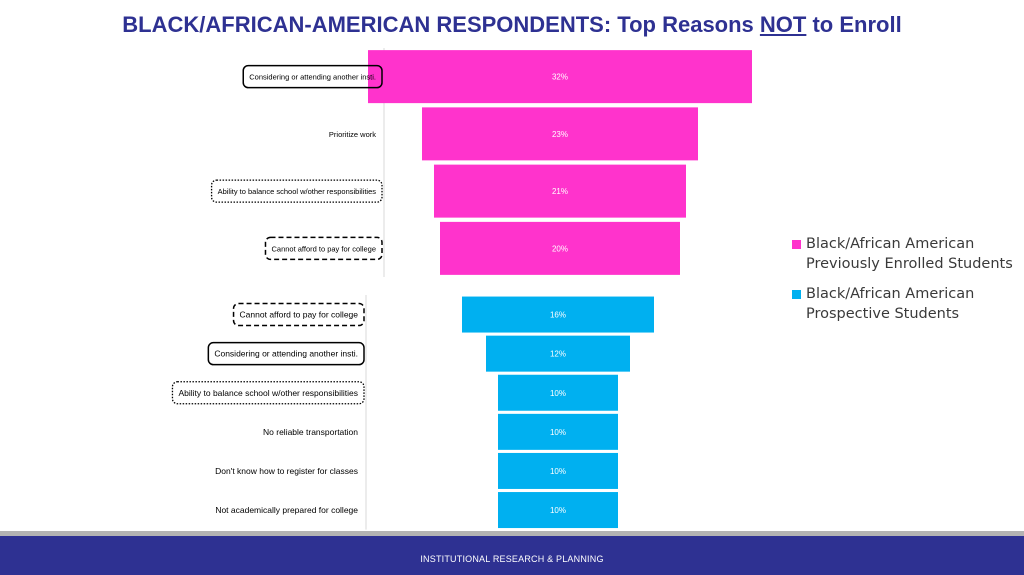  Describe the element at coordinates (854, 24) in the screenshot. I see `title-tail: to Enroll` at that location.